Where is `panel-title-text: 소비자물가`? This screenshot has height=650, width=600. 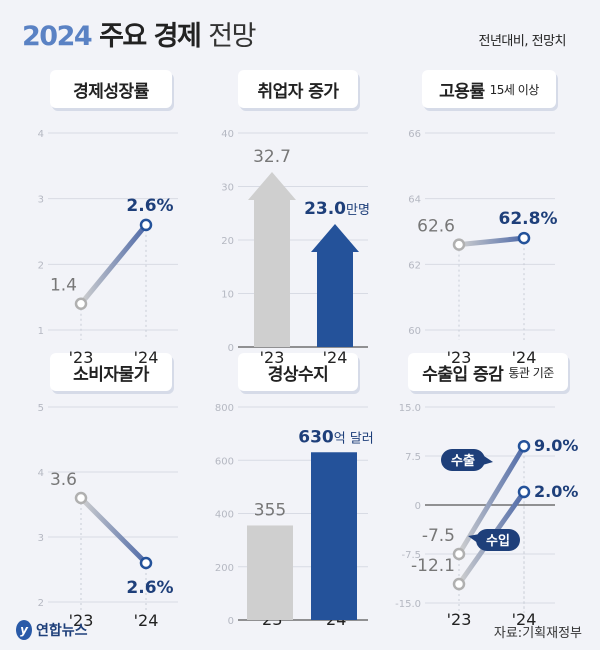 panel-title-text: 소비자물가 is located at coordinates (111, 374).